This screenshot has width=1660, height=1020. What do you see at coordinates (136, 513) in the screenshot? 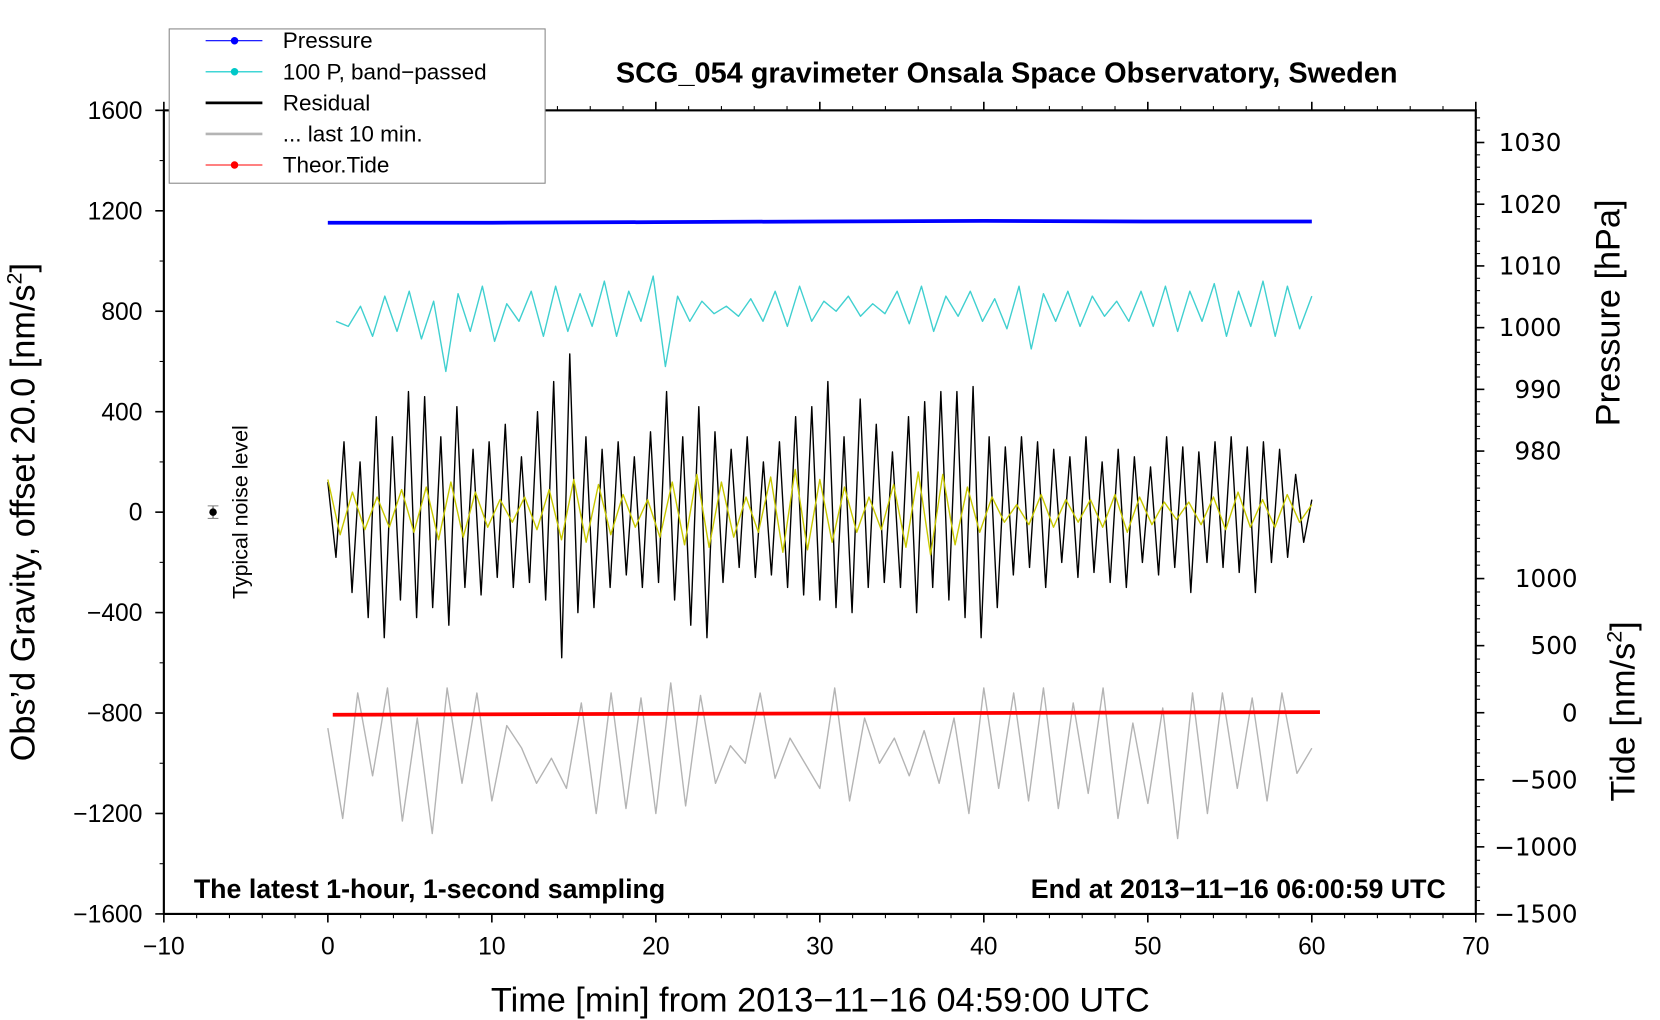
I see `y-tick-label: 0` at bounding box center [136, 513].